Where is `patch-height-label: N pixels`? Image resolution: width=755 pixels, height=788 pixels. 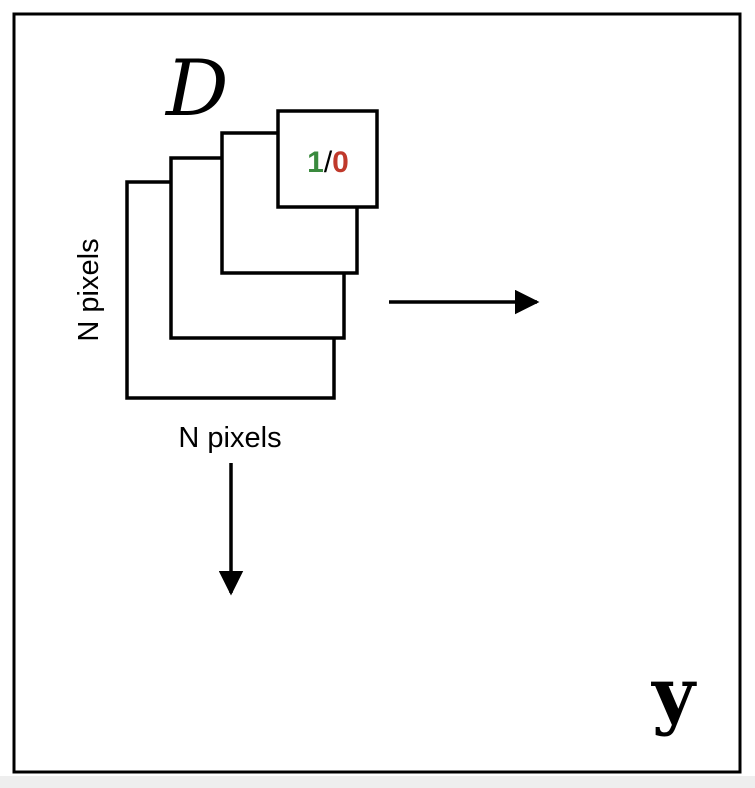 patch-height-label: N pixels is located at coordinates (89, 289).